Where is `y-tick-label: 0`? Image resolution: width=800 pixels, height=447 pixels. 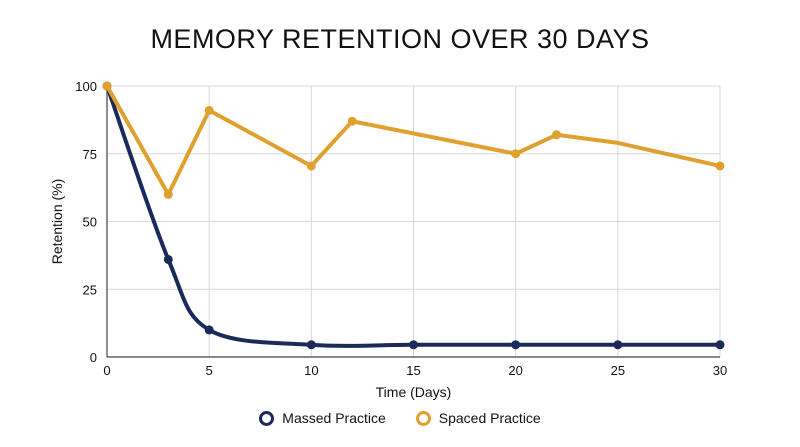
y-tick-label: 0 is located at coordinates (93, 357).